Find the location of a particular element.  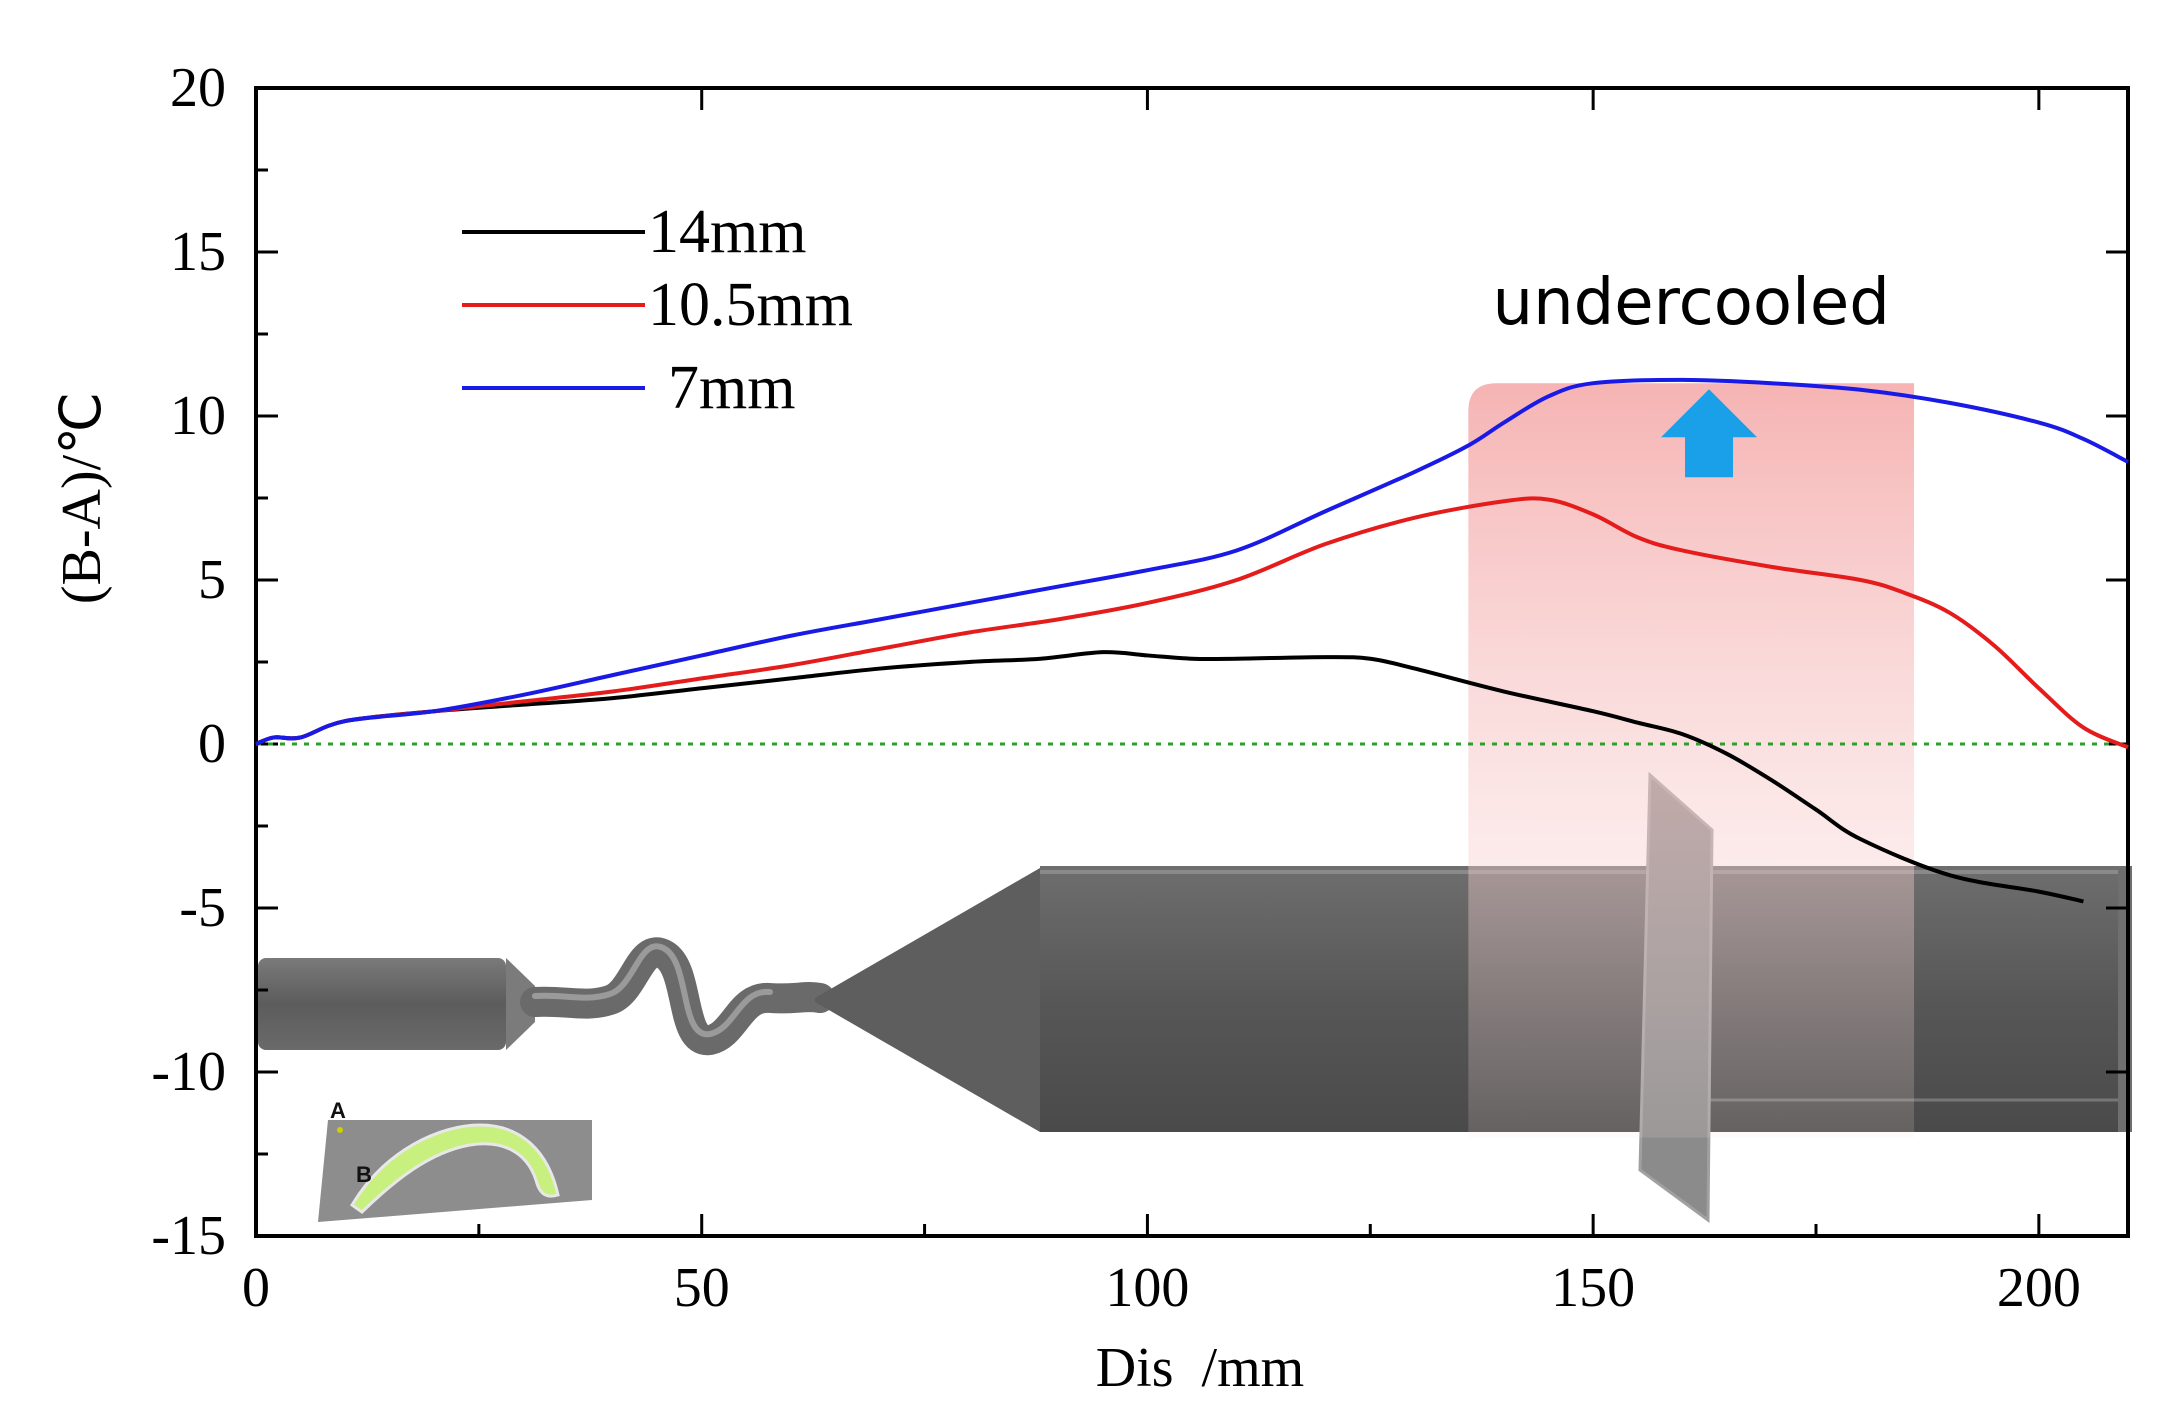

blade-section-inset: A B is located at coordinates (455, 1160).